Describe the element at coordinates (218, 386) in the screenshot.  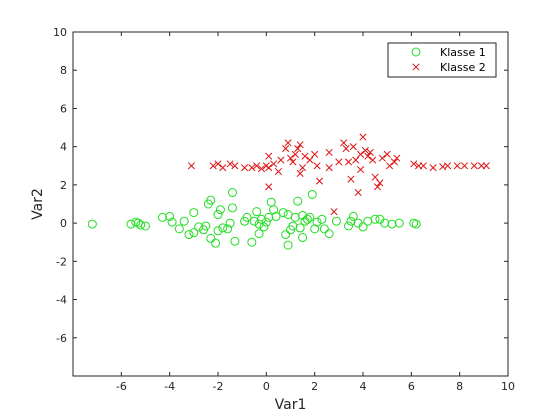
I see `x-tick-label: -2` at that location.